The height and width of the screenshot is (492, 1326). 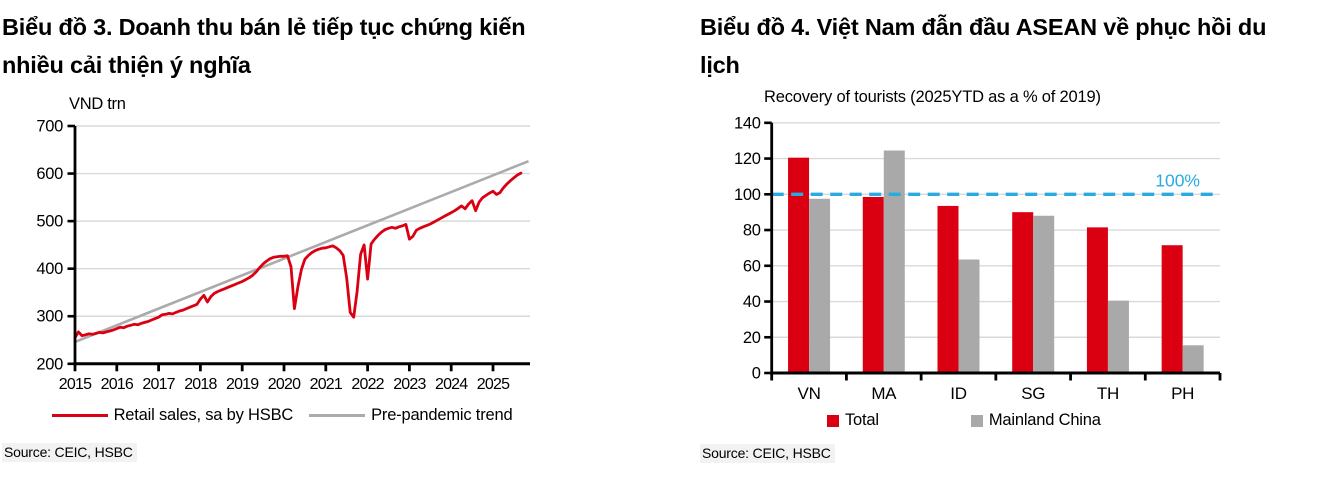 What do you see at coordinates (958, 393) in the screenshot?
I see `x-category-label-ID: ID` at bounding box center [958, 393].